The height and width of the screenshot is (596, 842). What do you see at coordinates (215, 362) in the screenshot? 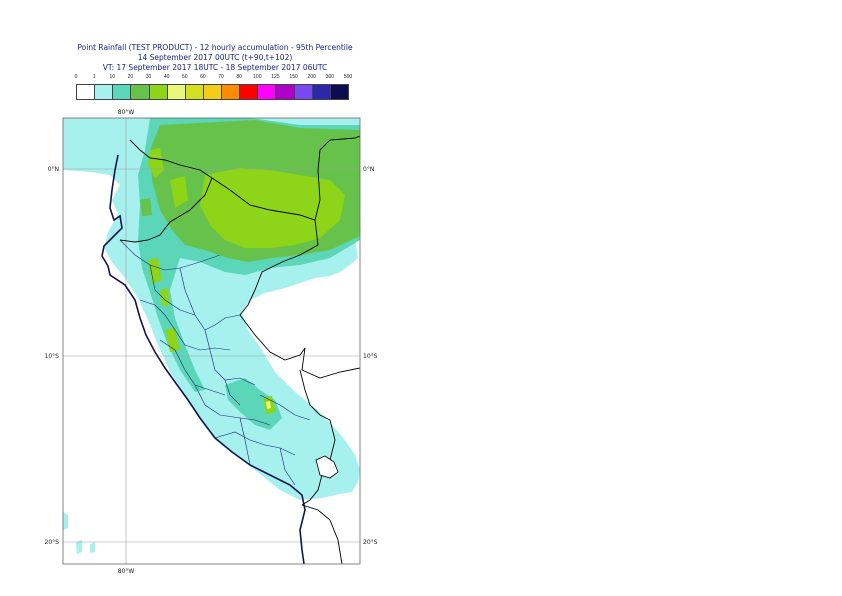
I see `region-boundaries` at bounding box center [215, 362].